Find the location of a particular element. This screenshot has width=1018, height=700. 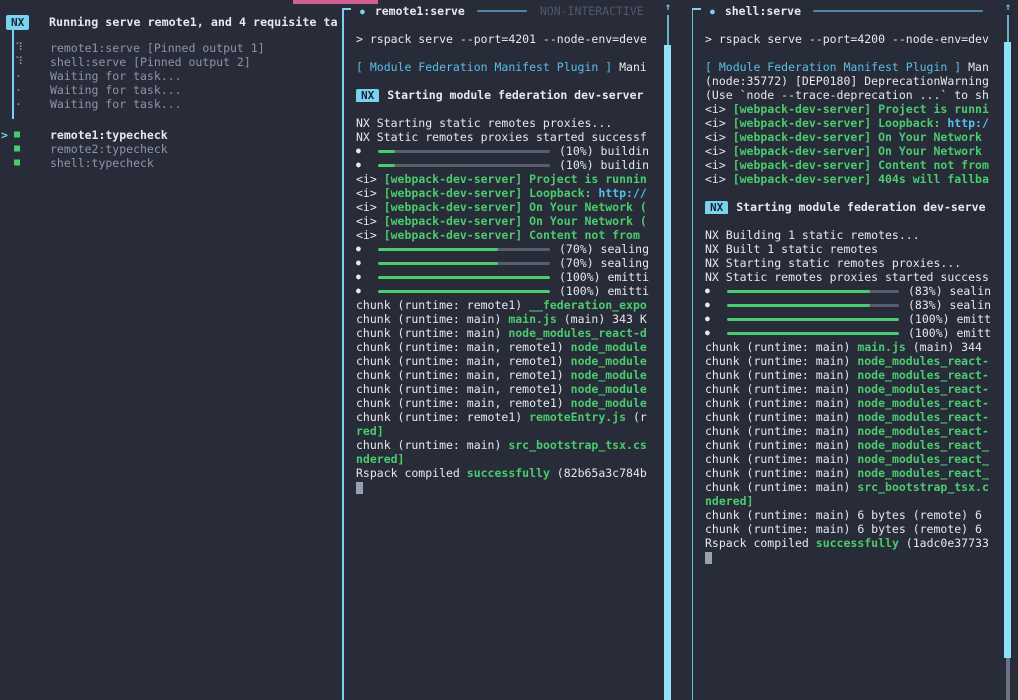

task-spinner-icon: ⠹ is located at coordinates (19, 47).